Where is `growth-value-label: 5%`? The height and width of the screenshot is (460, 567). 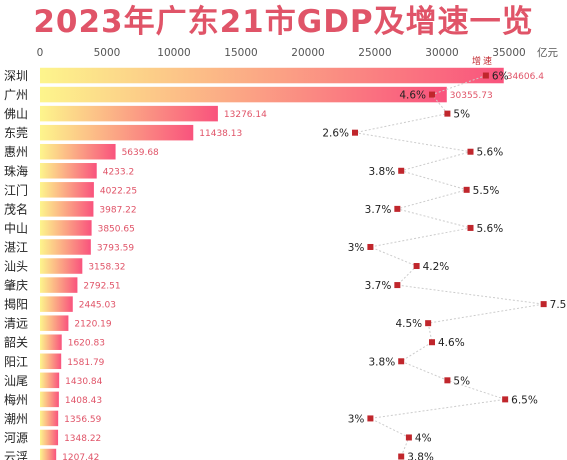
growth-value-label: 5% is located at coordinates (461, 381).